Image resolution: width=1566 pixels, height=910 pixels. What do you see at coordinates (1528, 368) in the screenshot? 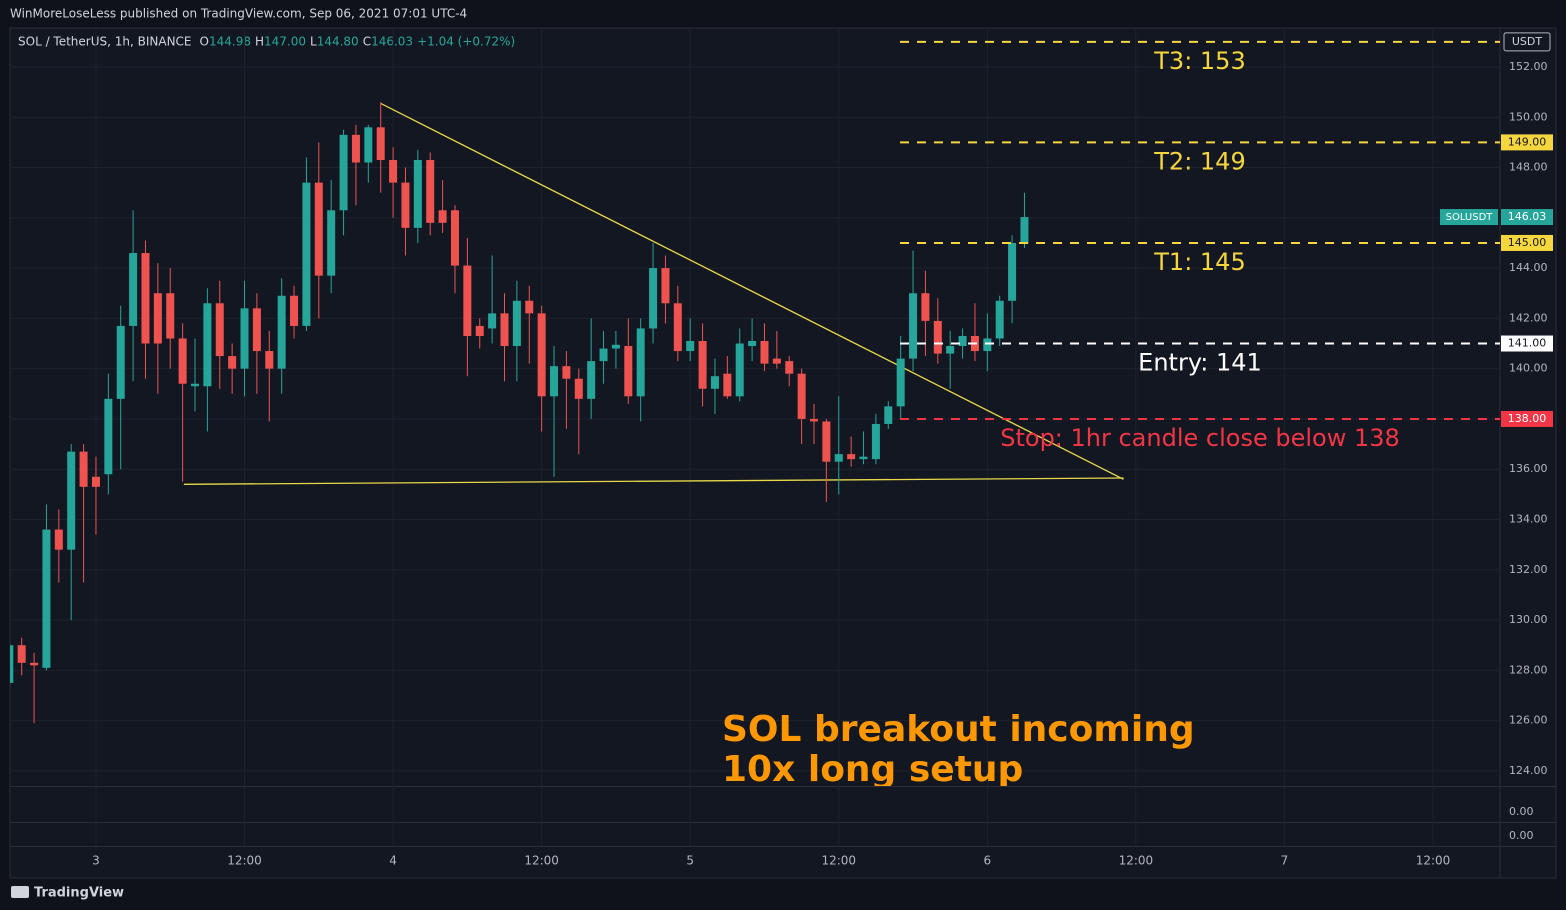
I see `y-tick-label: 140.00` at bounding box center [1528, 368].